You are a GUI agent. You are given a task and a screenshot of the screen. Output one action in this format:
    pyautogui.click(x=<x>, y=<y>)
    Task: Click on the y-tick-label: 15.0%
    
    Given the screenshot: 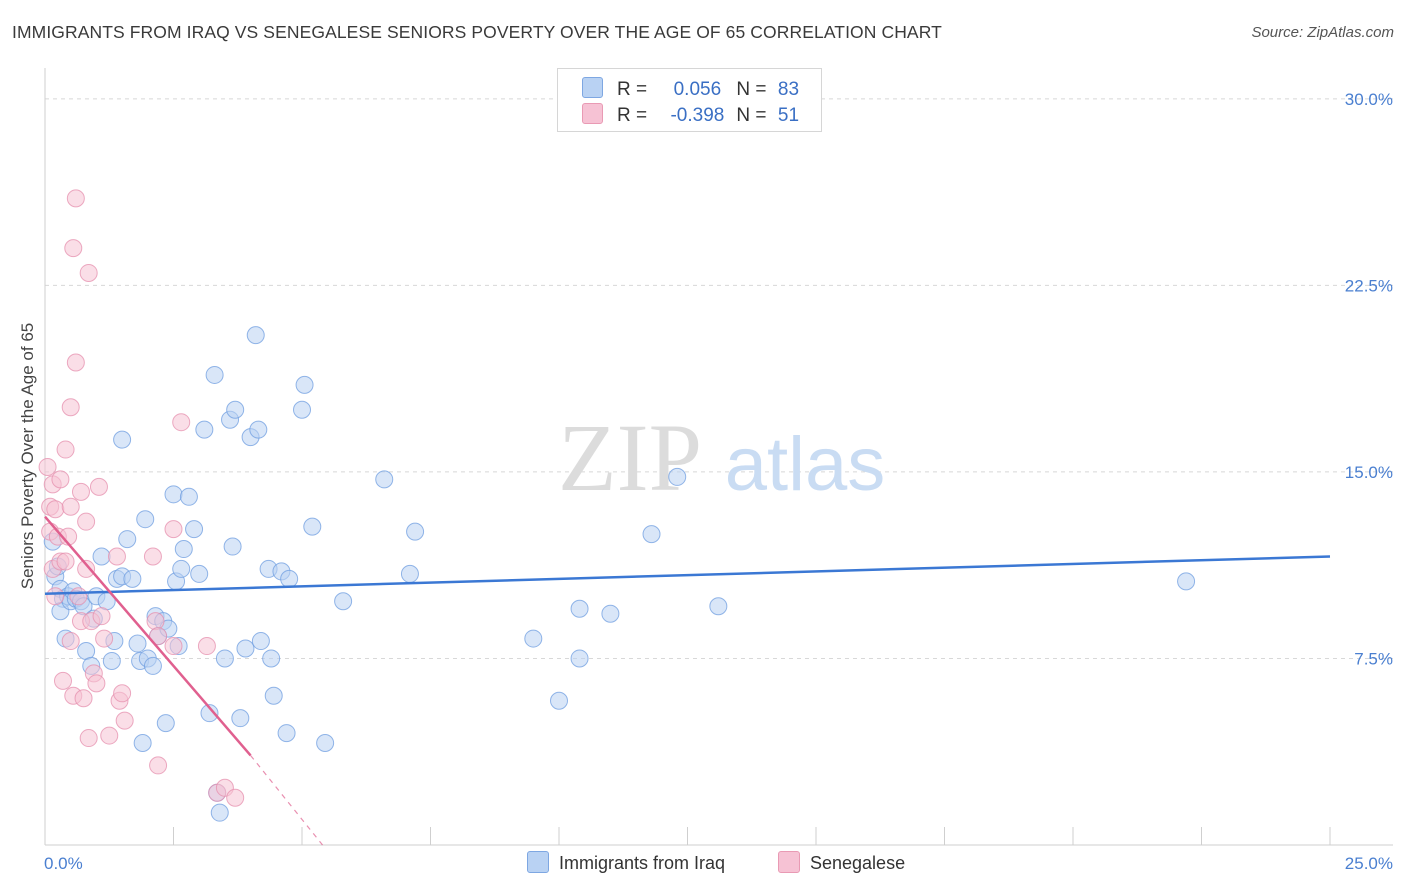 What is the action you would take?
    pyautogui.click(x=1369, y=472)
    